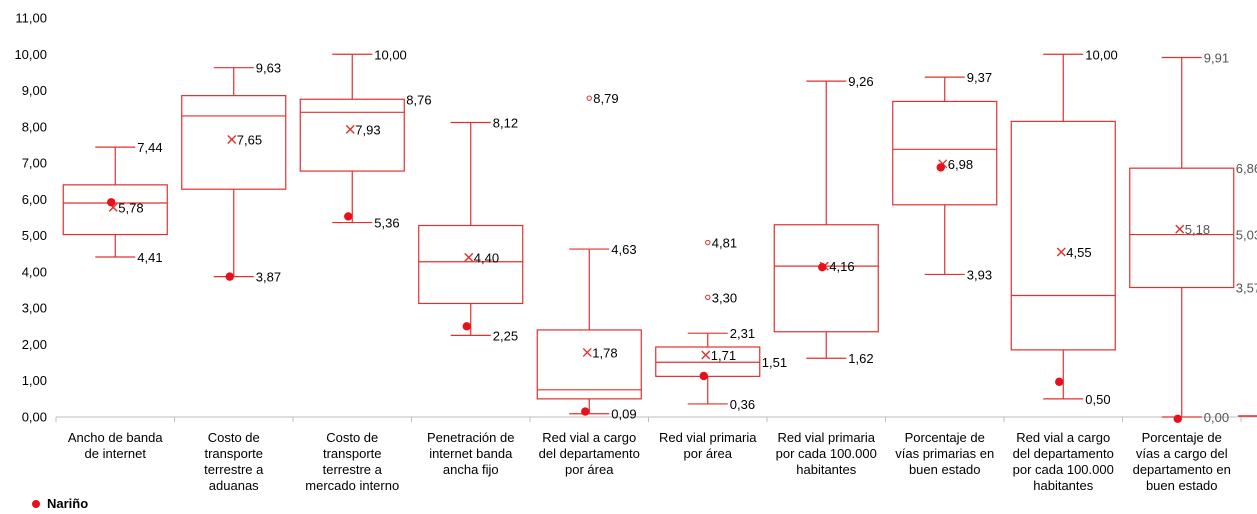 The image size is (1257, 514). Describe the element at coordinates (623, 249) in the screenshot. I see `data-label: 4,63` at that location.